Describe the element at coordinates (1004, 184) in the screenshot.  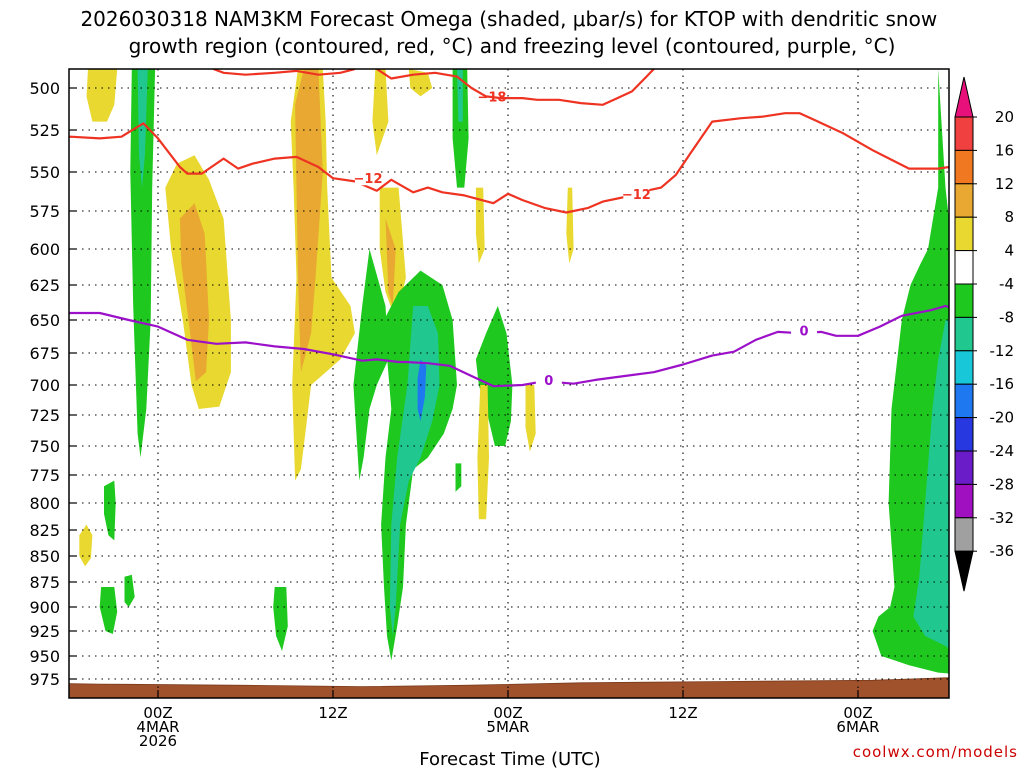
I see `colorbar-label-12: 12` at that location.